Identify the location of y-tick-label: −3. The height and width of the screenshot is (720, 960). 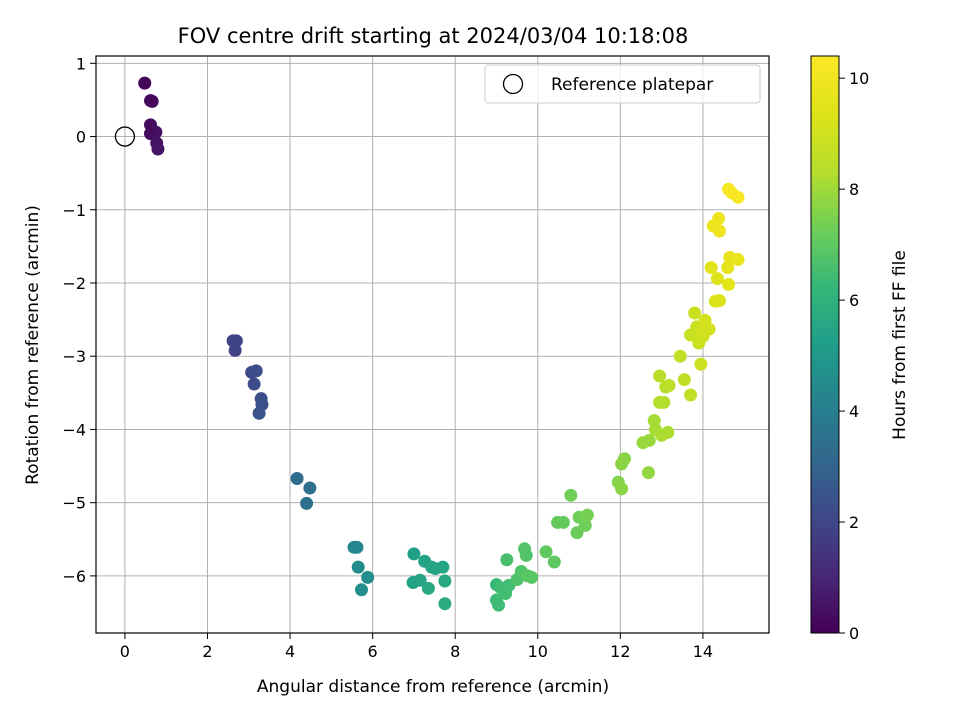
(74, 356).